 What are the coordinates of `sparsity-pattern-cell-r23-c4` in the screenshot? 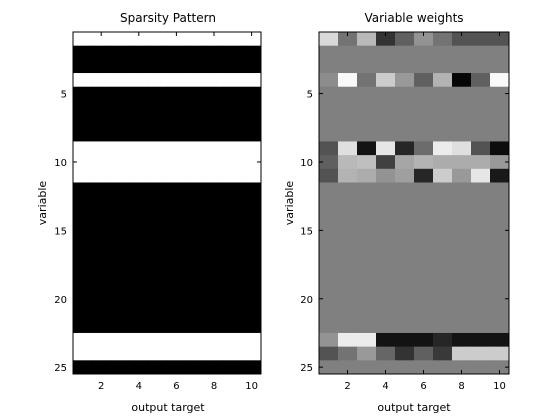 It's located at (139, 340).